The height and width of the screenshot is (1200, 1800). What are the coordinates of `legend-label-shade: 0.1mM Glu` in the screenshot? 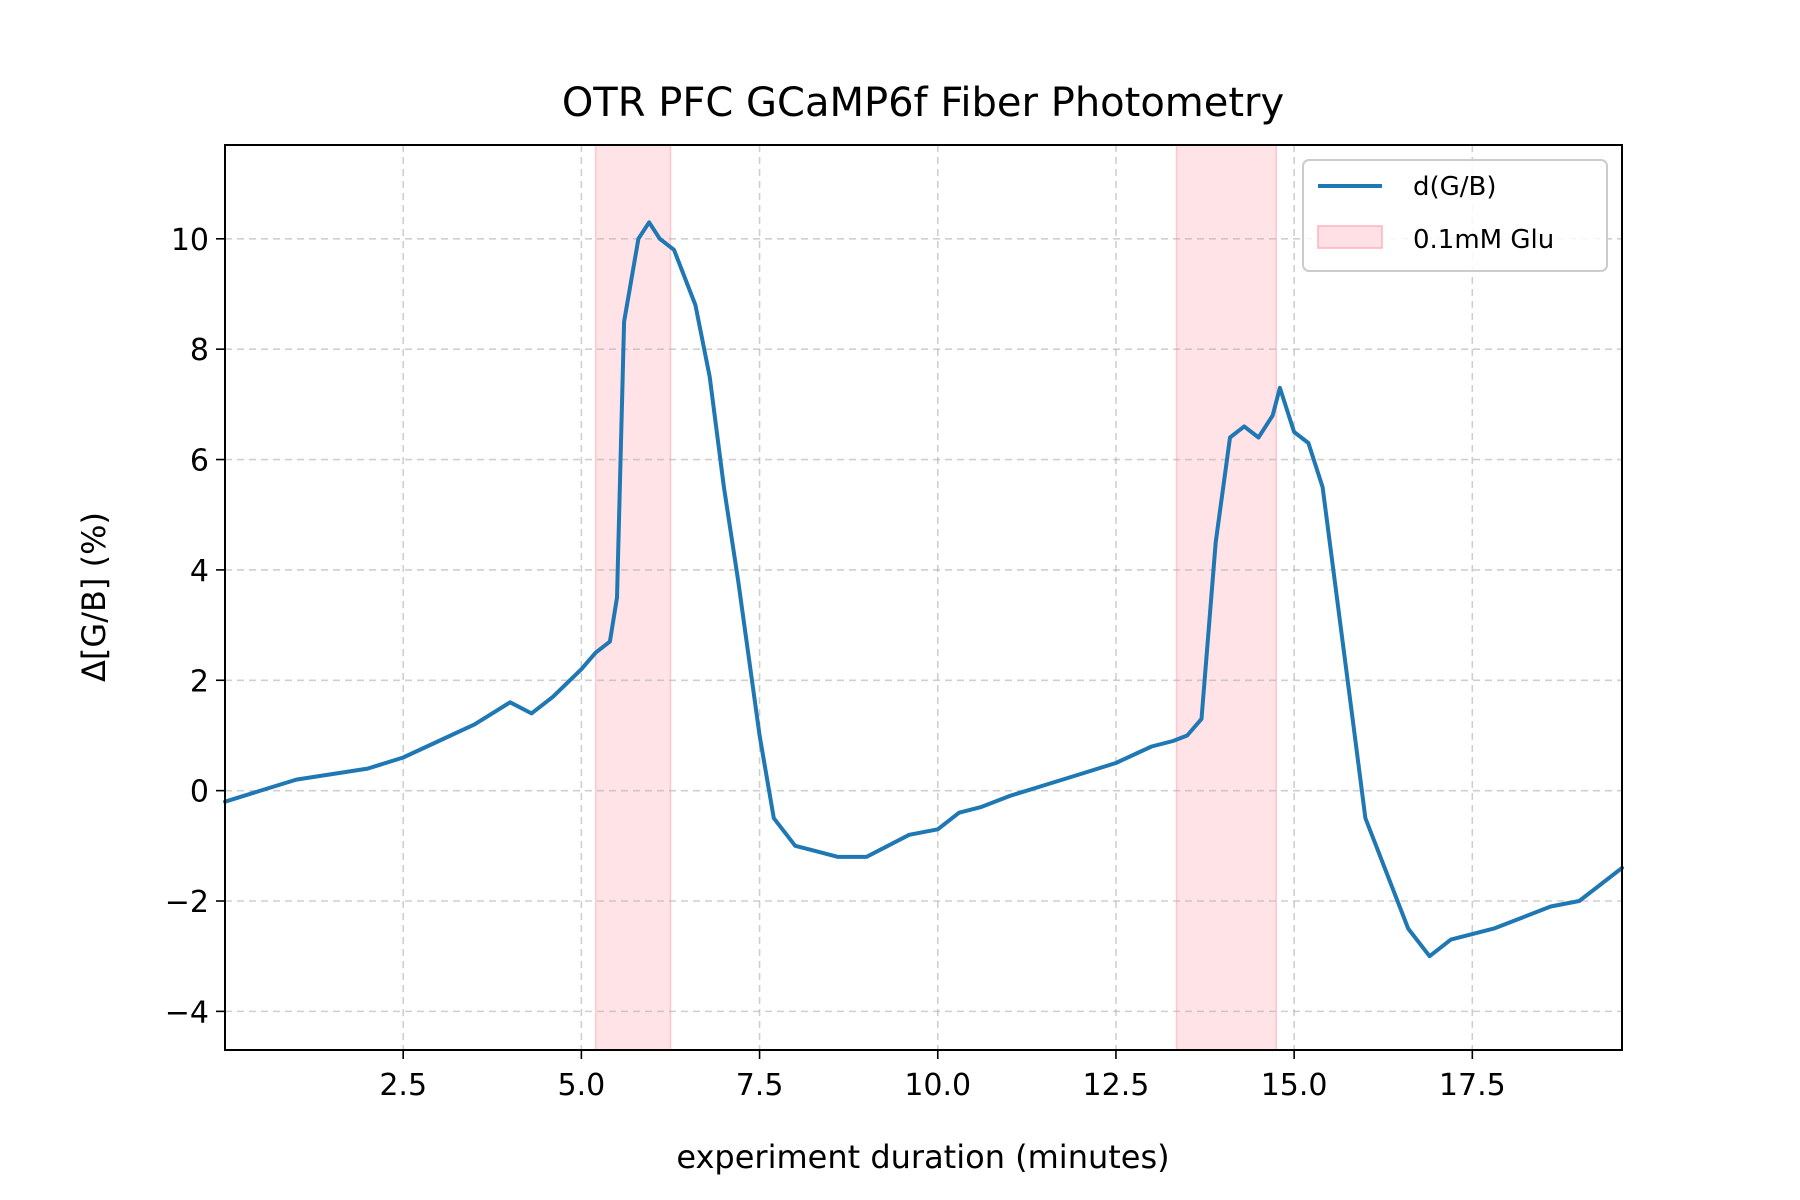 It's located at (1483, 240).